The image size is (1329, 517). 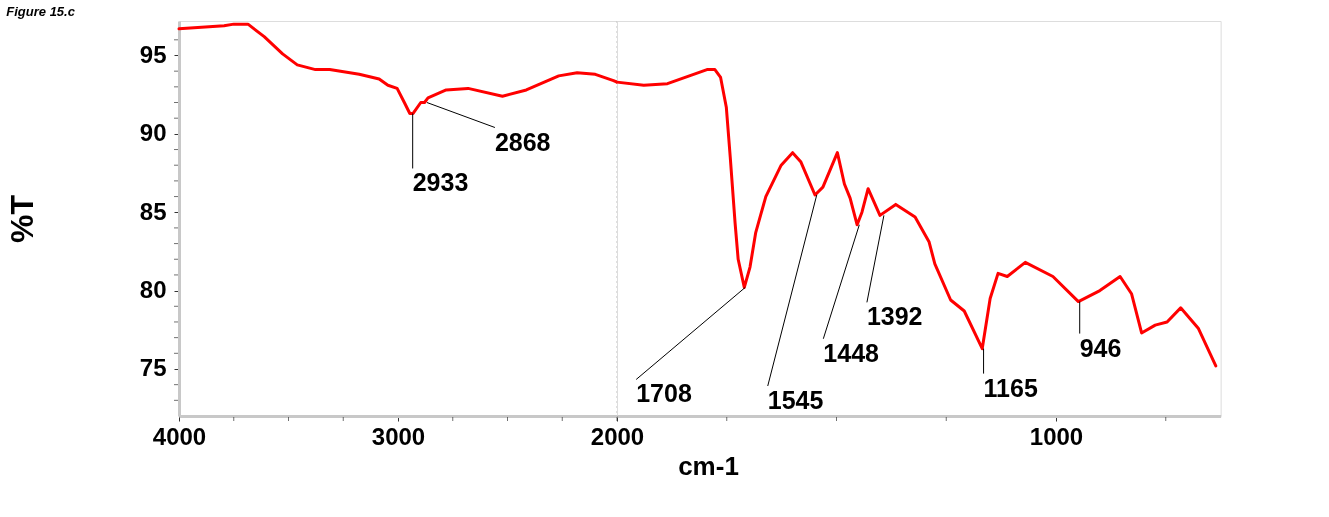 I want to click on text: Figure 15.c, so click(x=41, y=11).